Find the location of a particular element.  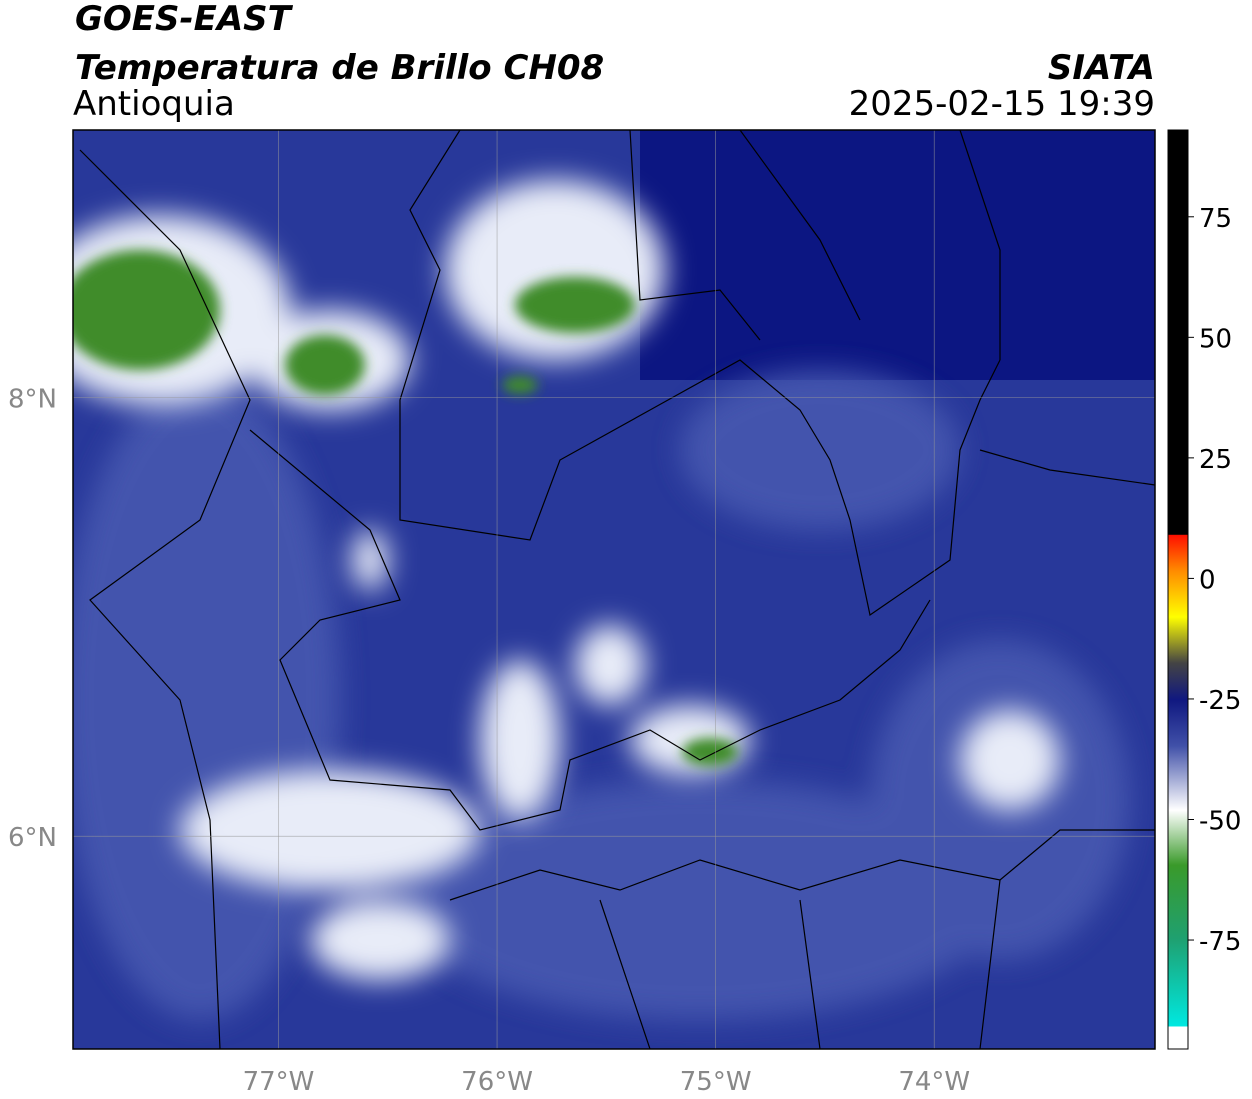

x-tick-label: 76°W is located at coordinates (497, 1082).